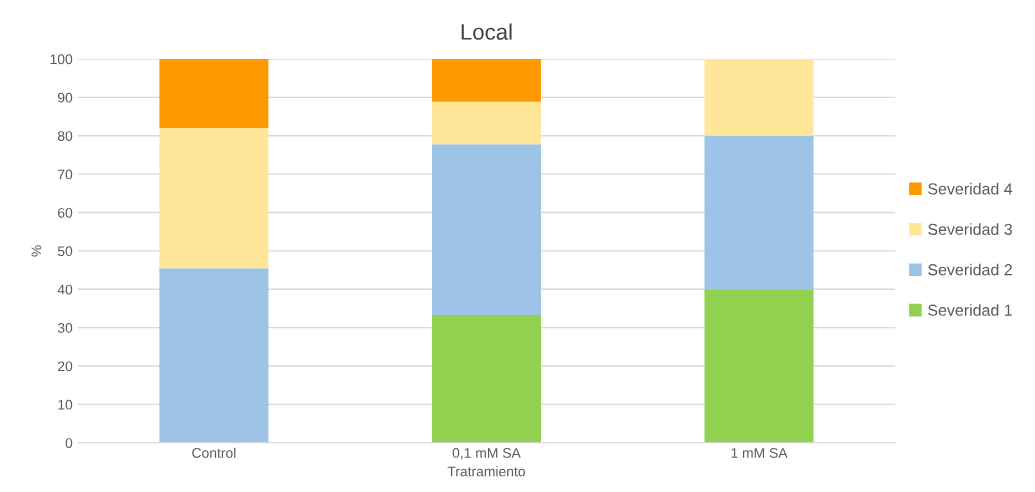  Describe the element at coordinates (486, 471) in the screenshot. I see `x-axis-title: Tratramiento` at that location.